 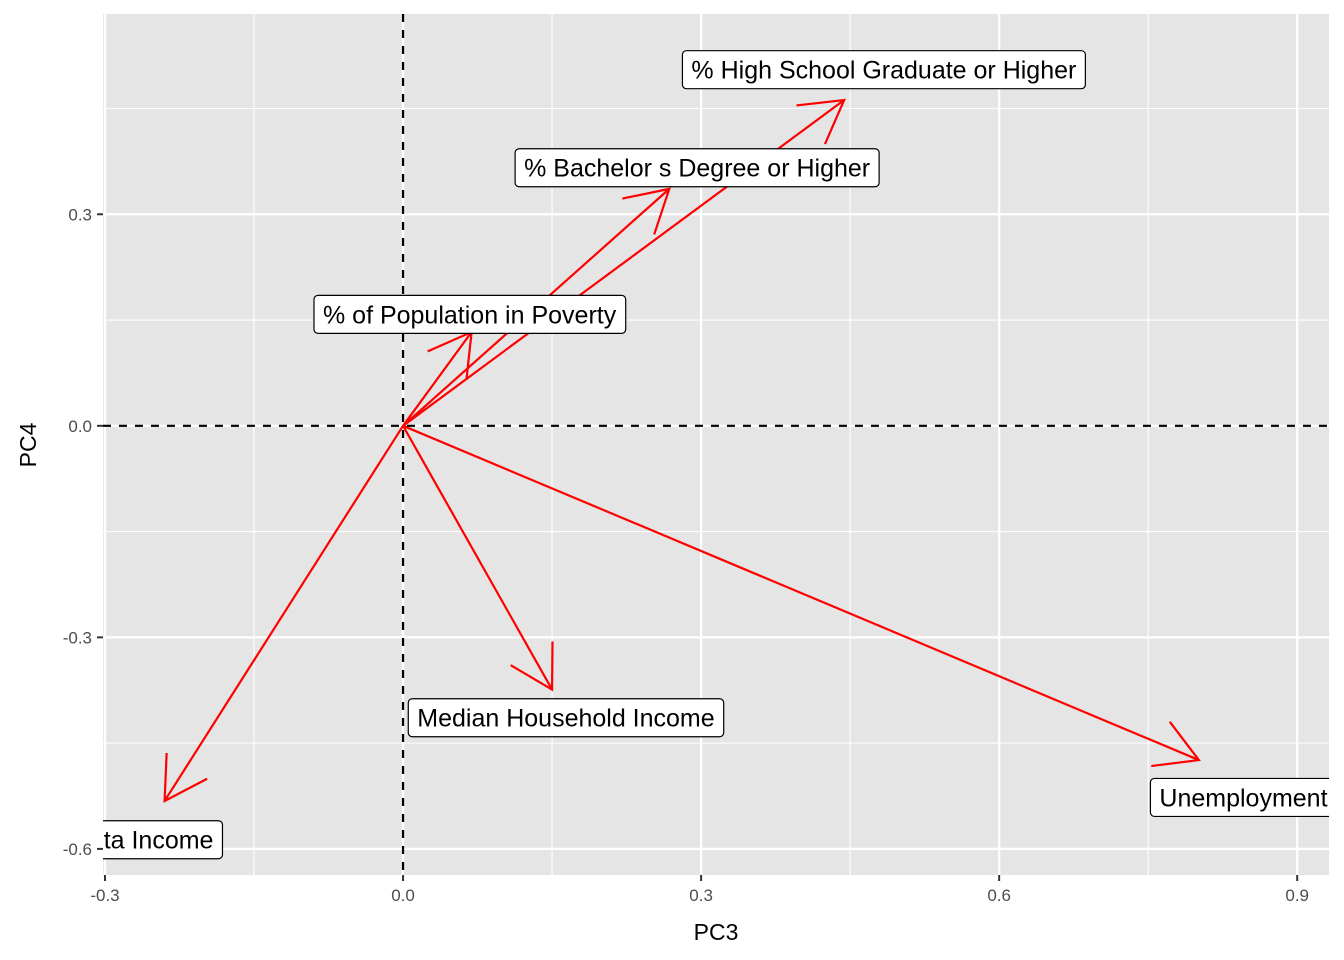 I want to click on x-axis: -0.3 0.0 0.3 0.6 0.9, so click(x=699, y=890).